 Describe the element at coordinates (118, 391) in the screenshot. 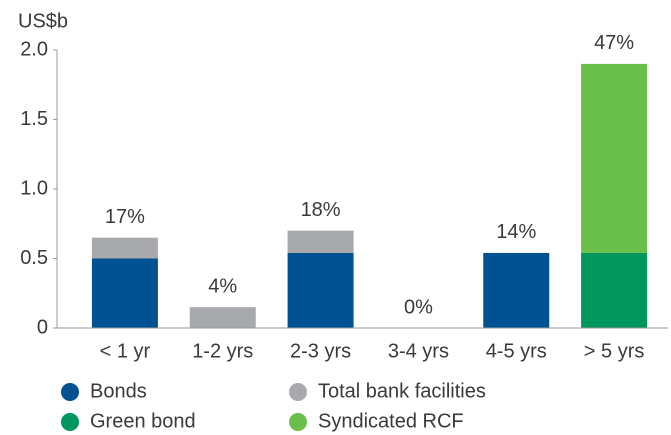

I see `legend-label: Bonds` at that location.